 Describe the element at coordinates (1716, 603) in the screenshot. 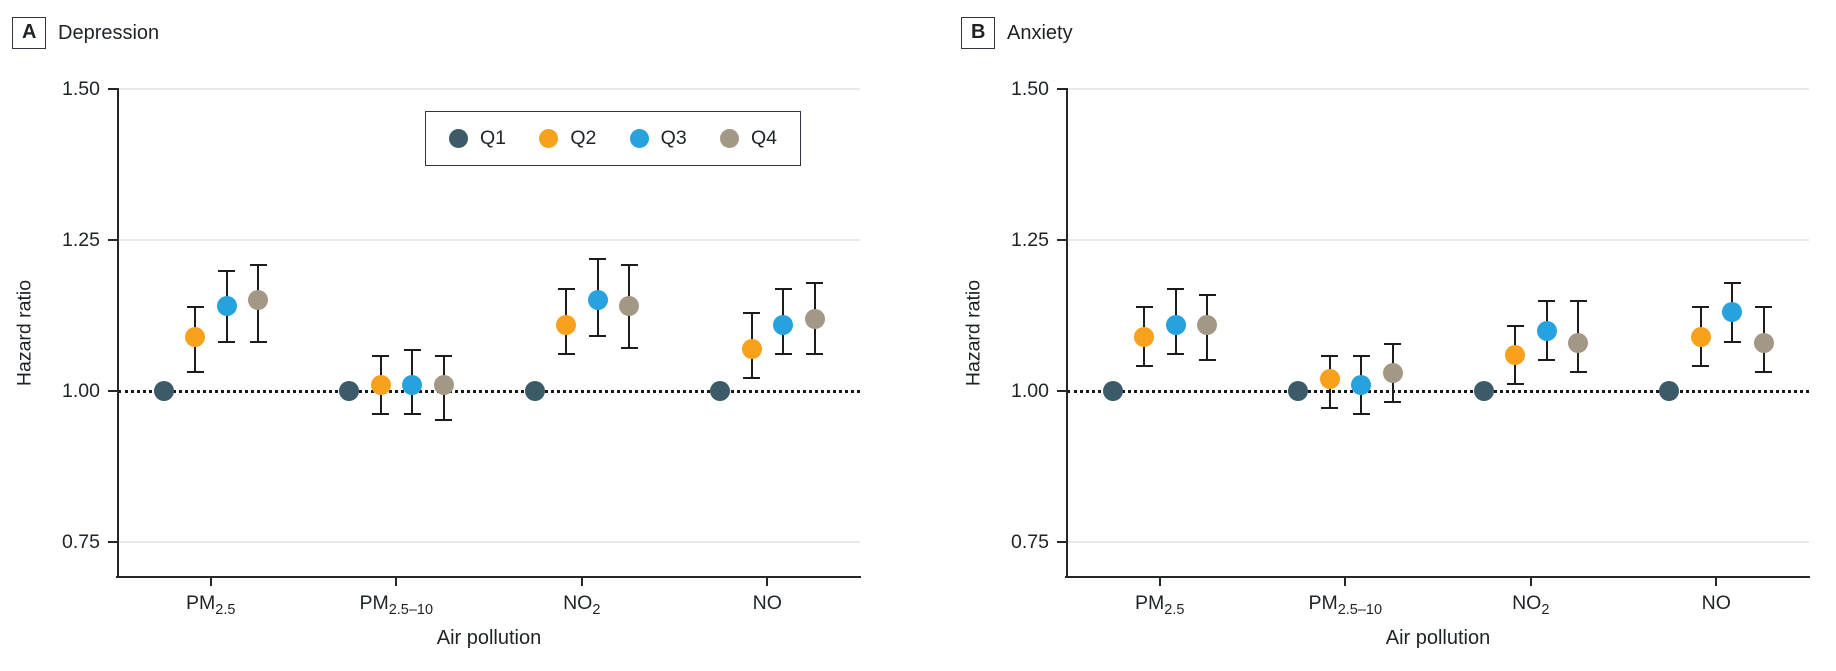

I see `x-tick-label-no: NO` at that location.